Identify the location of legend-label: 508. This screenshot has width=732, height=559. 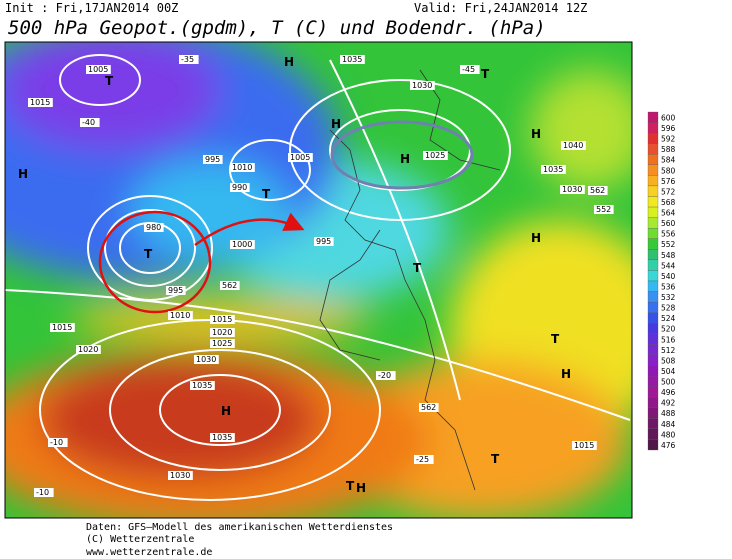
(668, 360).